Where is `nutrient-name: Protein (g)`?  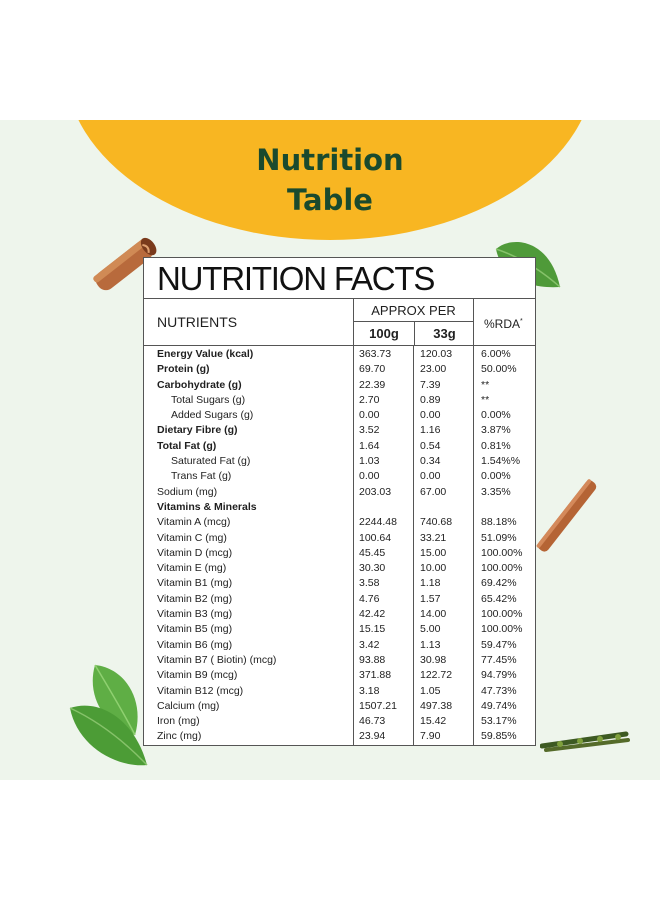 nutrient-name: Protein (g) is located at coordinates (183, 369).